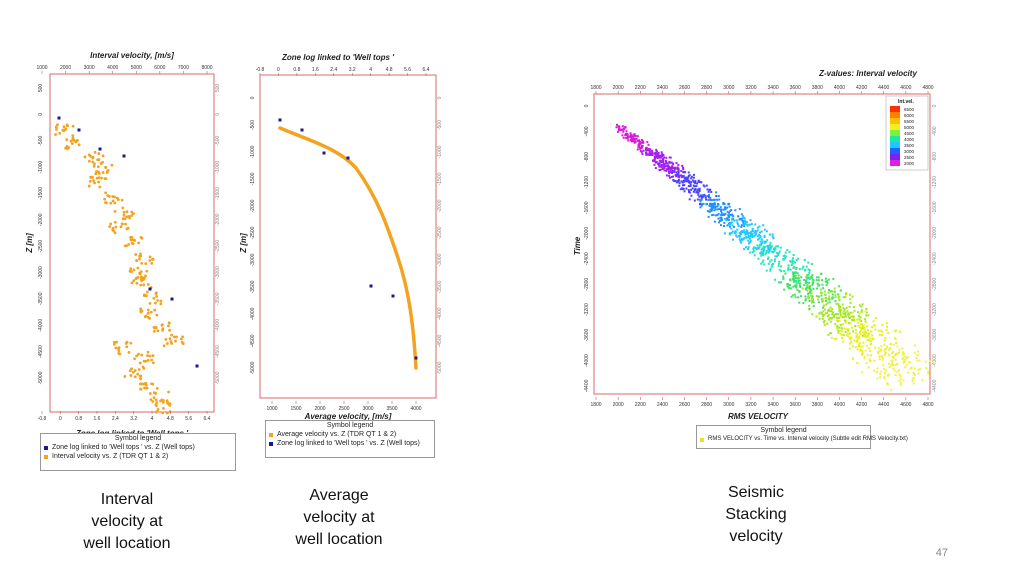  I want to click on tick-label: 4400, so click(883, 88).